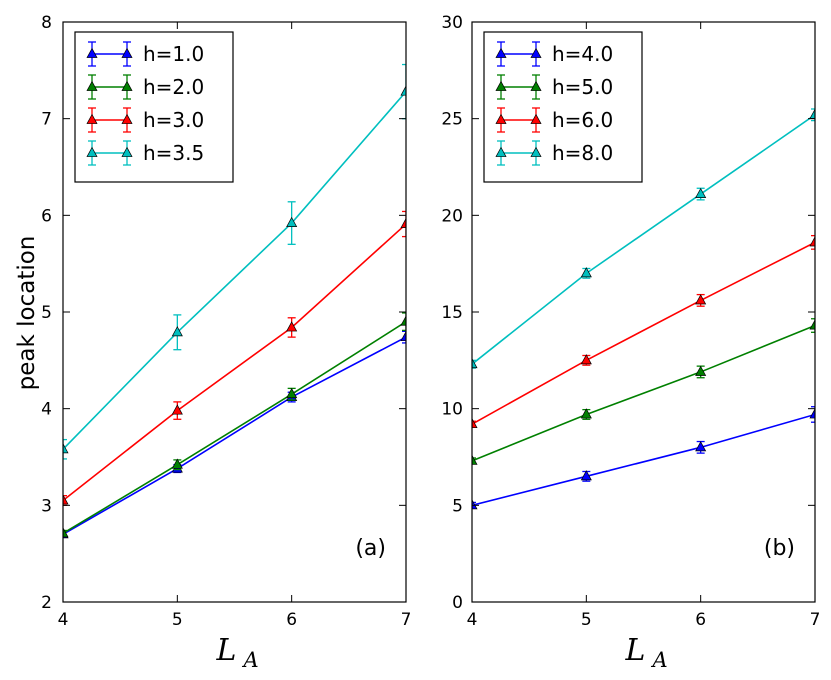  I want to click on legend: h=4.0 h=5.0 h=6.0 h=8.0, so click(563, 107).